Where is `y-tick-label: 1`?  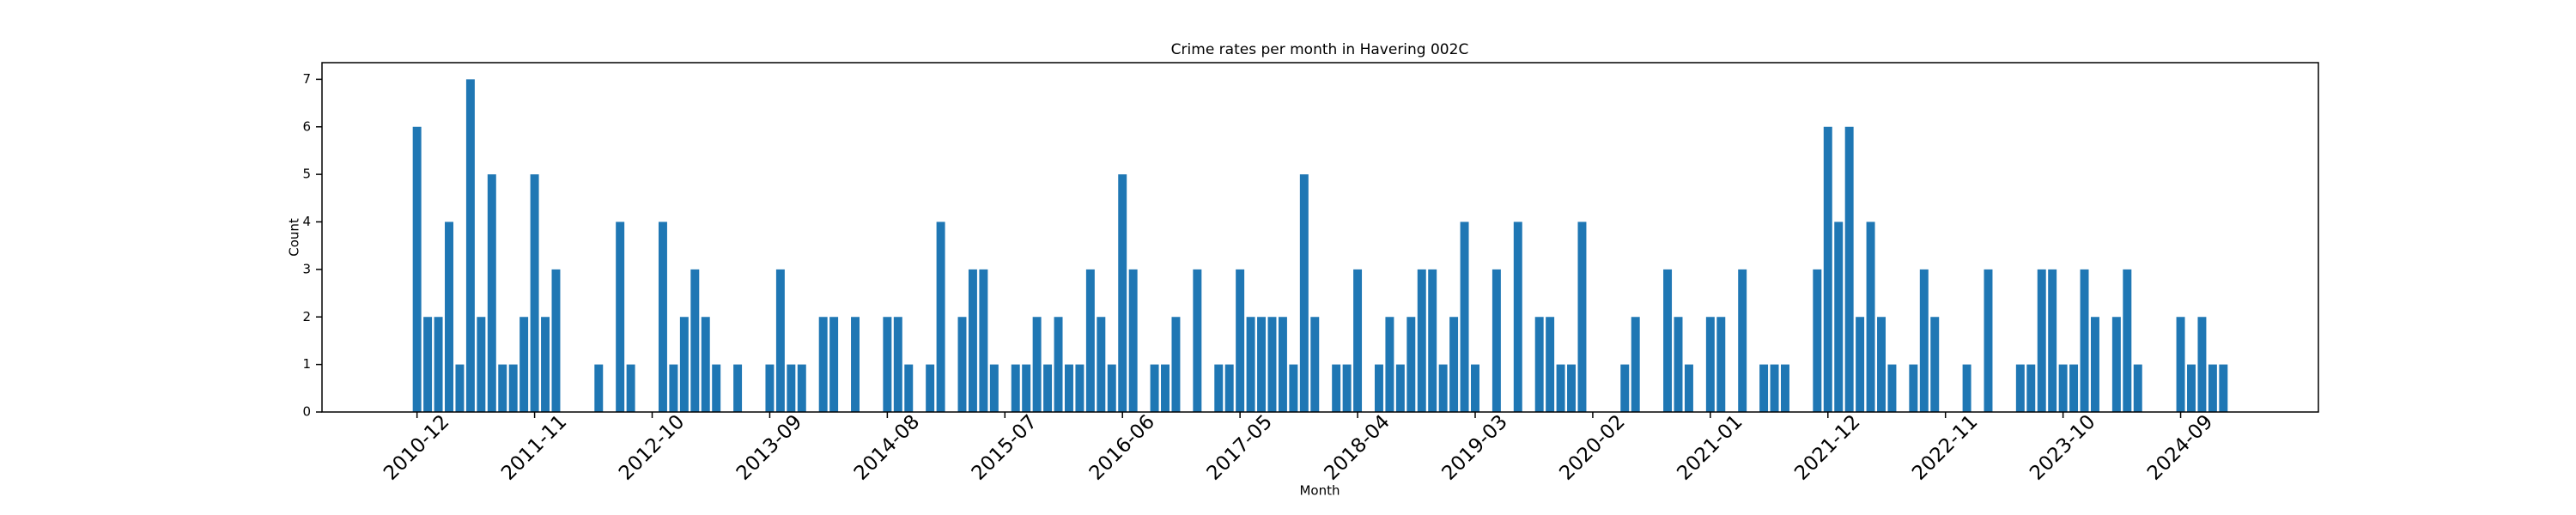 y-tick-label: 1 is located at coordinates (306, 364).